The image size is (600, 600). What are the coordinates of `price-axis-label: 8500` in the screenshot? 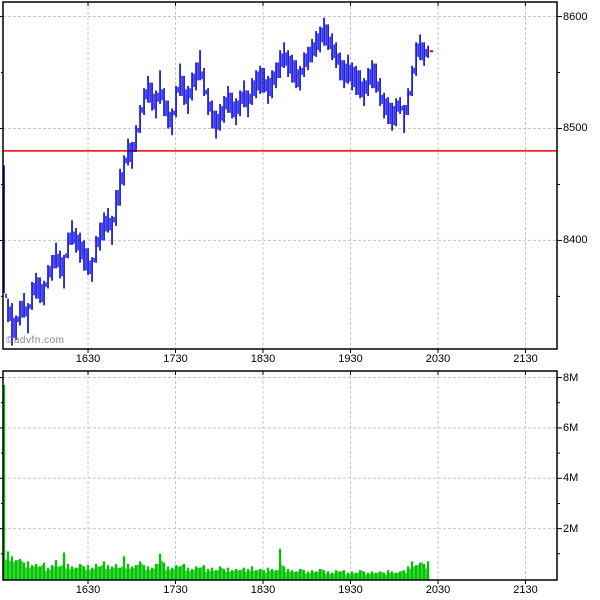 It's located at (575, 128).